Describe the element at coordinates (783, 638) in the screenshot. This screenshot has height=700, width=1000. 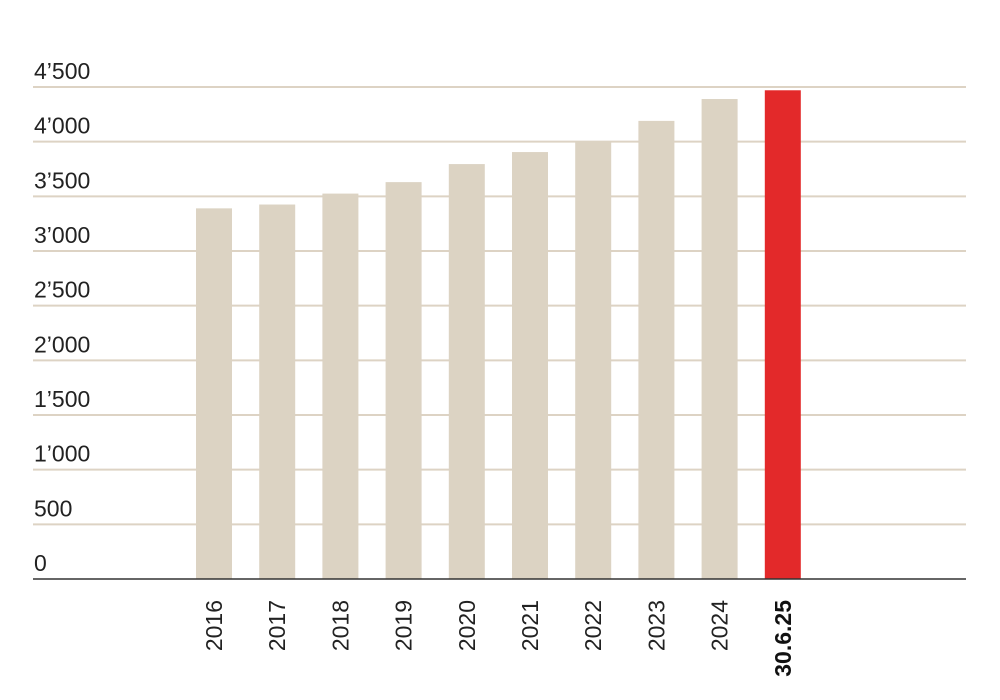
I see `x-category-label: 30.6.25` at that location.